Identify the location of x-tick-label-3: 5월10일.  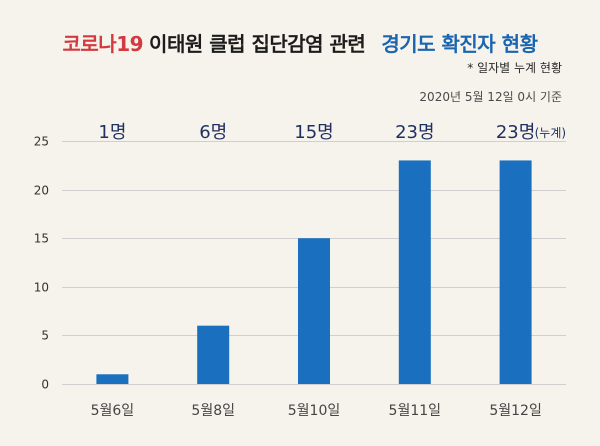
(314, 411).